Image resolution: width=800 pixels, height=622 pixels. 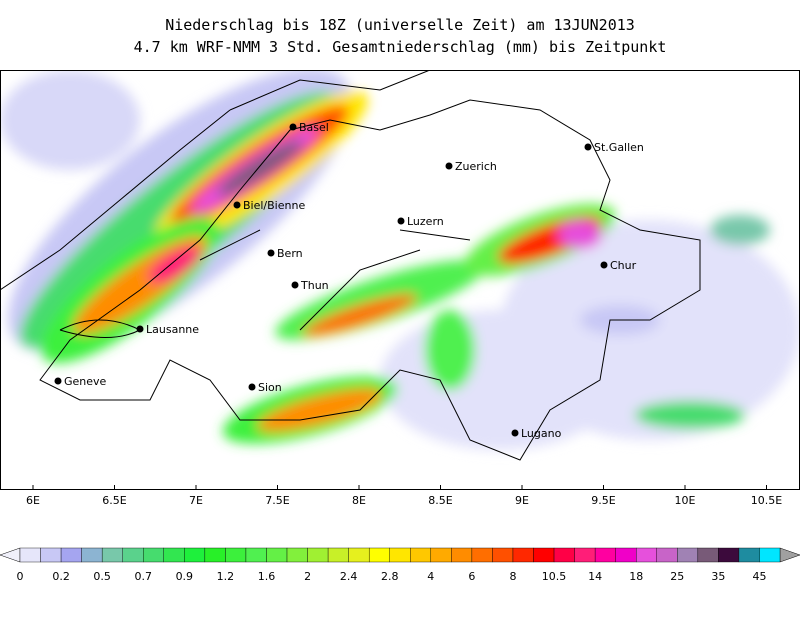 I want to click on longitude-label: 10.5E, so click(x=766, y=500).